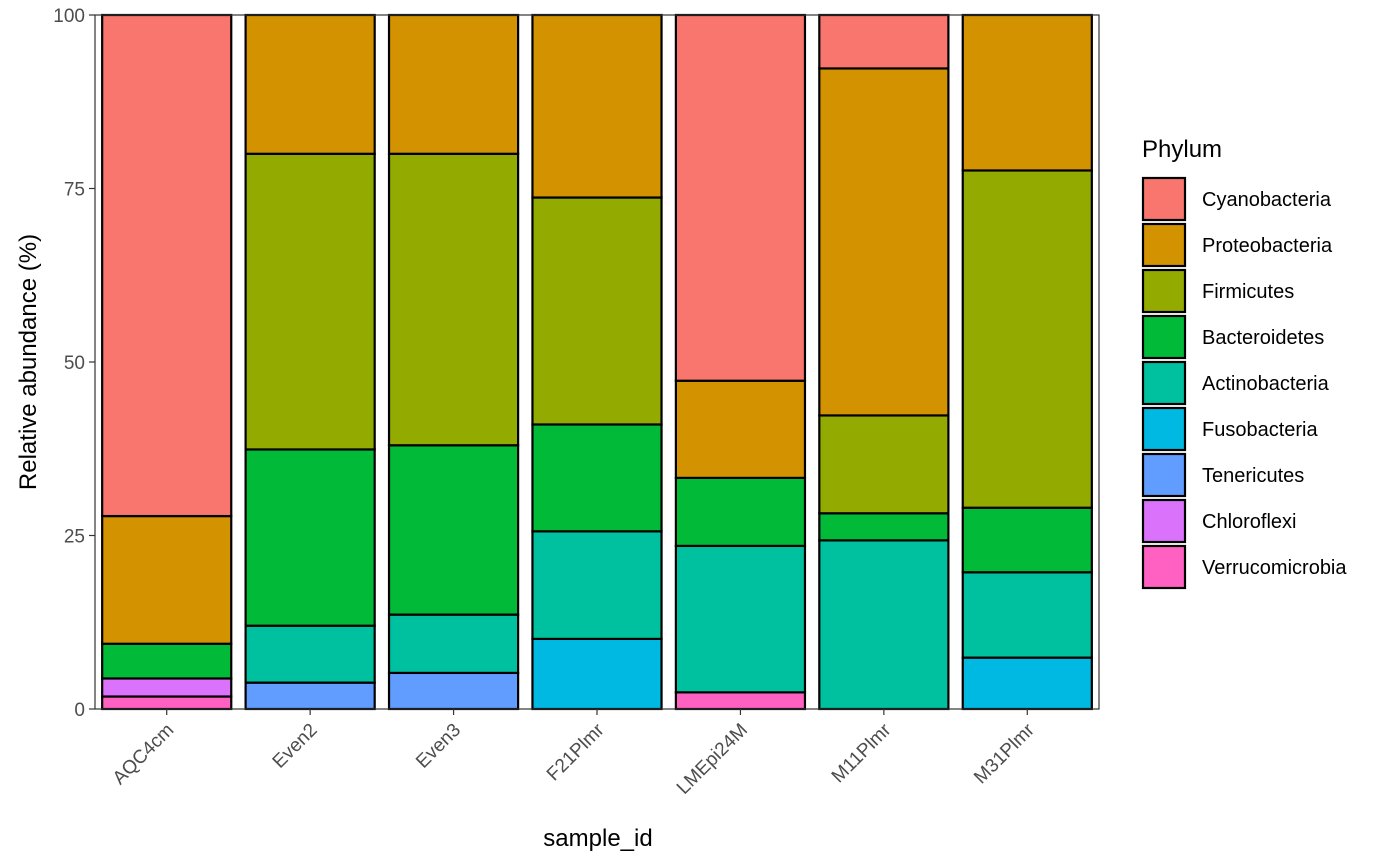  Describe the element at coordinates (143, 754) in the screenshot. I see `x-tick-label: AQC4cm` at that location.